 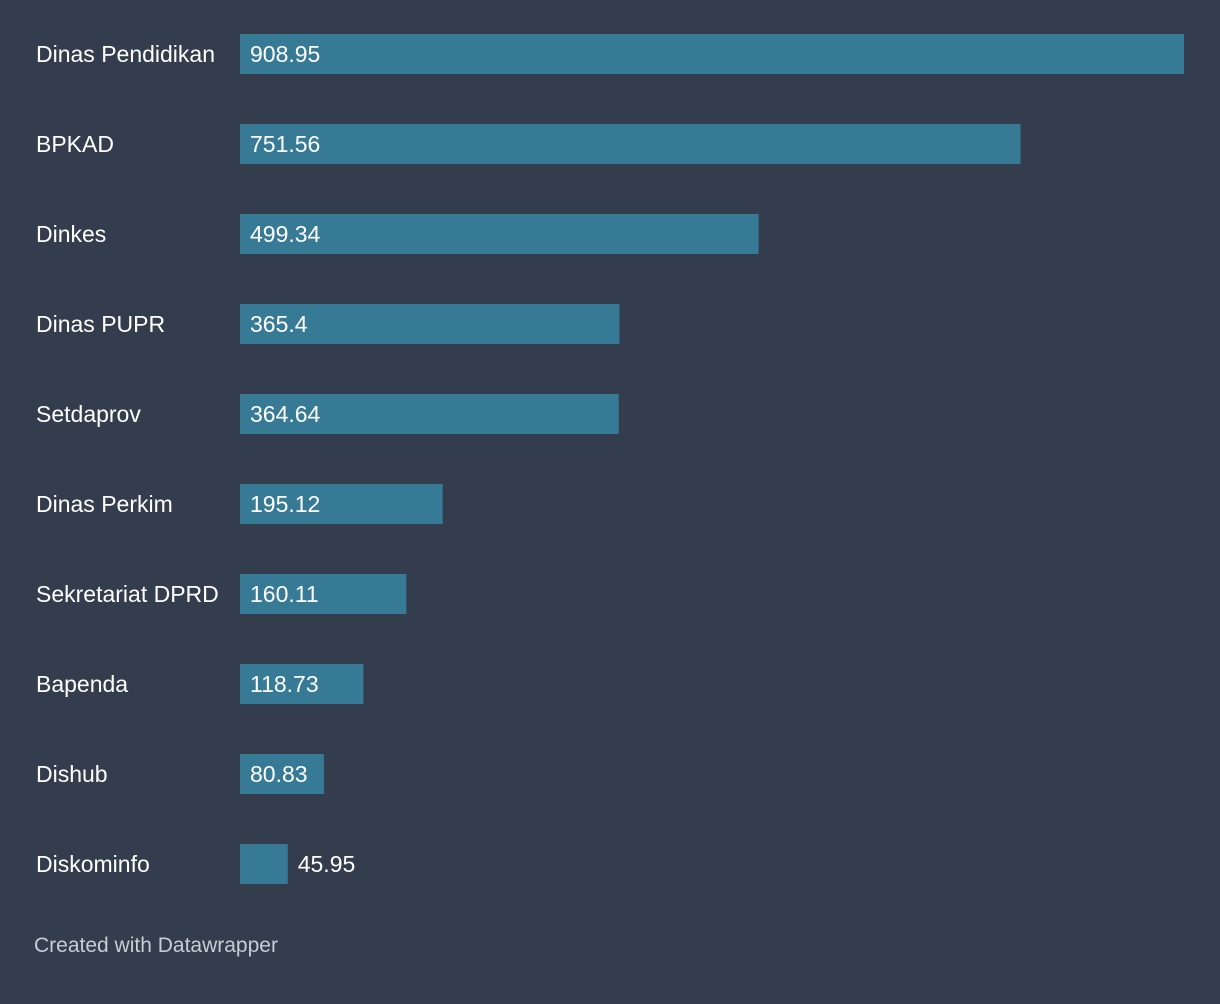 I want to click on category-label: Bapenda, so click(x=82, y=684).